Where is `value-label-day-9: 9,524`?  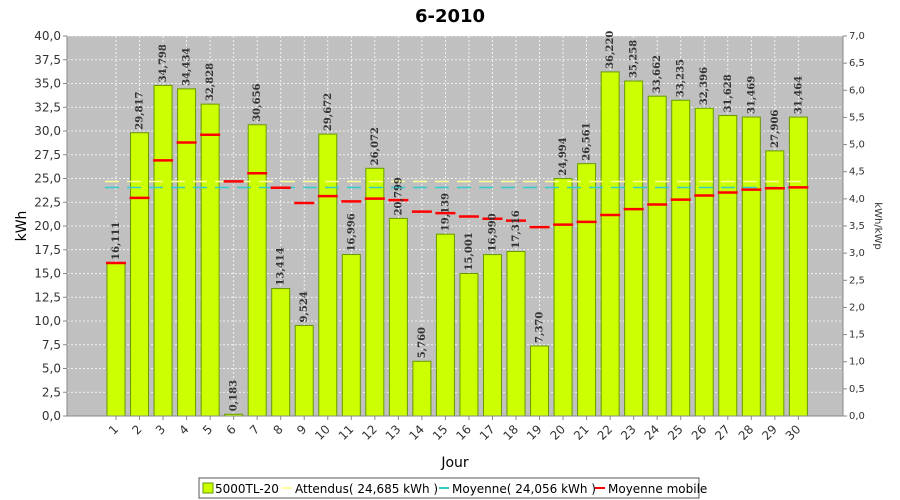
value-label-day-9: 9,524 is located at coordinates (304, 306).